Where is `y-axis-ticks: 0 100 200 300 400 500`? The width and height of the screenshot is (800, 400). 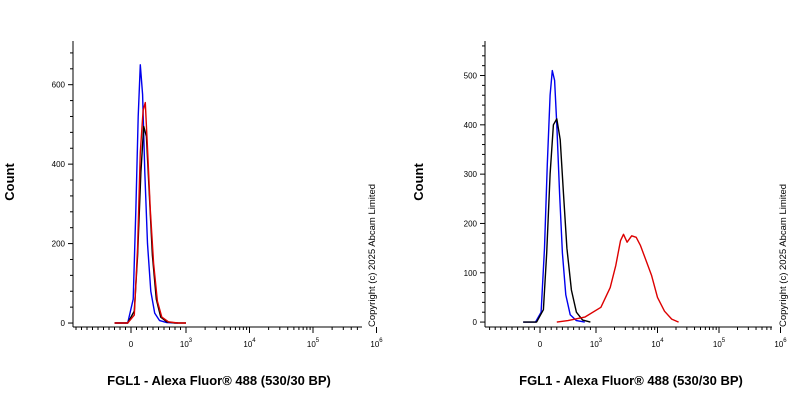
y-axis-ticks: 0 100 200 300 400 500 is located at coordinates (474, 186).